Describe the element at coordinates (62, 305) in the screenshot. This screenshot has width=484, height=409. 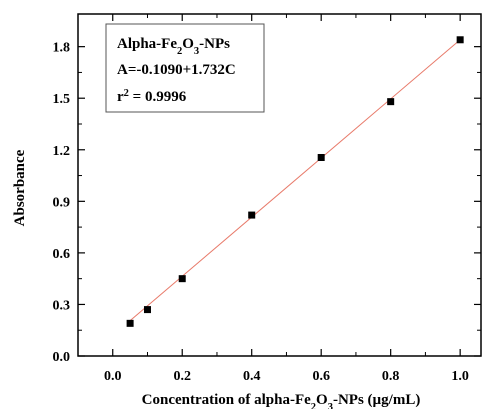
I see `y-tick-label: 0.3` at that location.